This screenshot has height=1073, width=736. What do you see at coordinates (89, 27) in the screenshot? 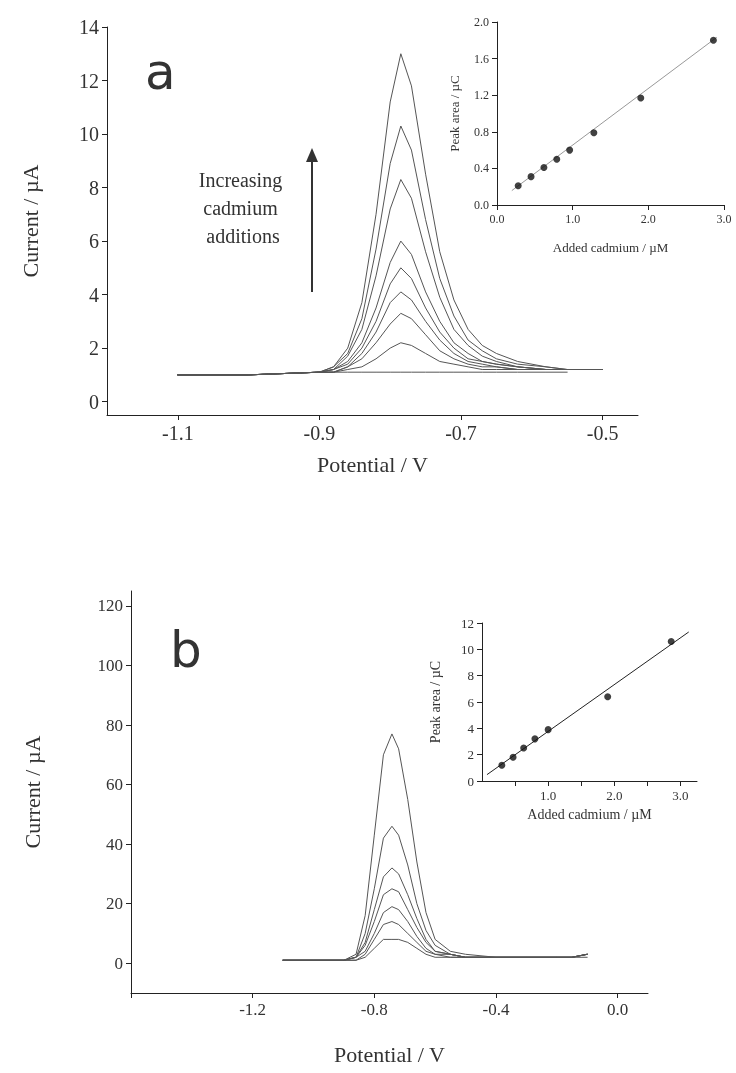
I see `y-tick-label: 14` at bounding box center [89, 27].